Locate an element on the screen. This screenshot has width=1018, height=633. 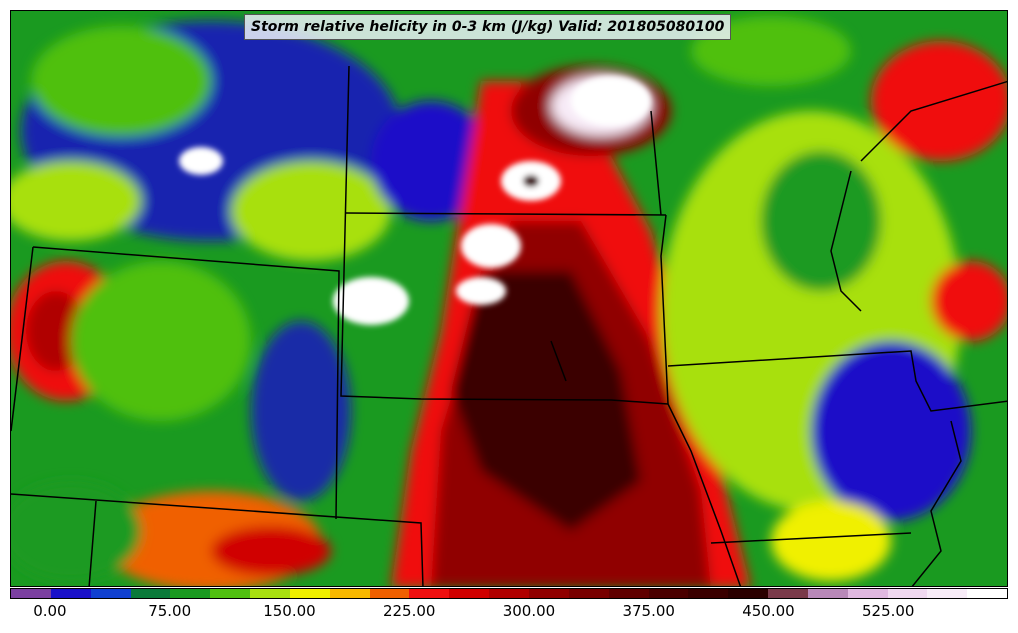
colorbar-tick-label: 75.00 is located at coordinates (170, 611).